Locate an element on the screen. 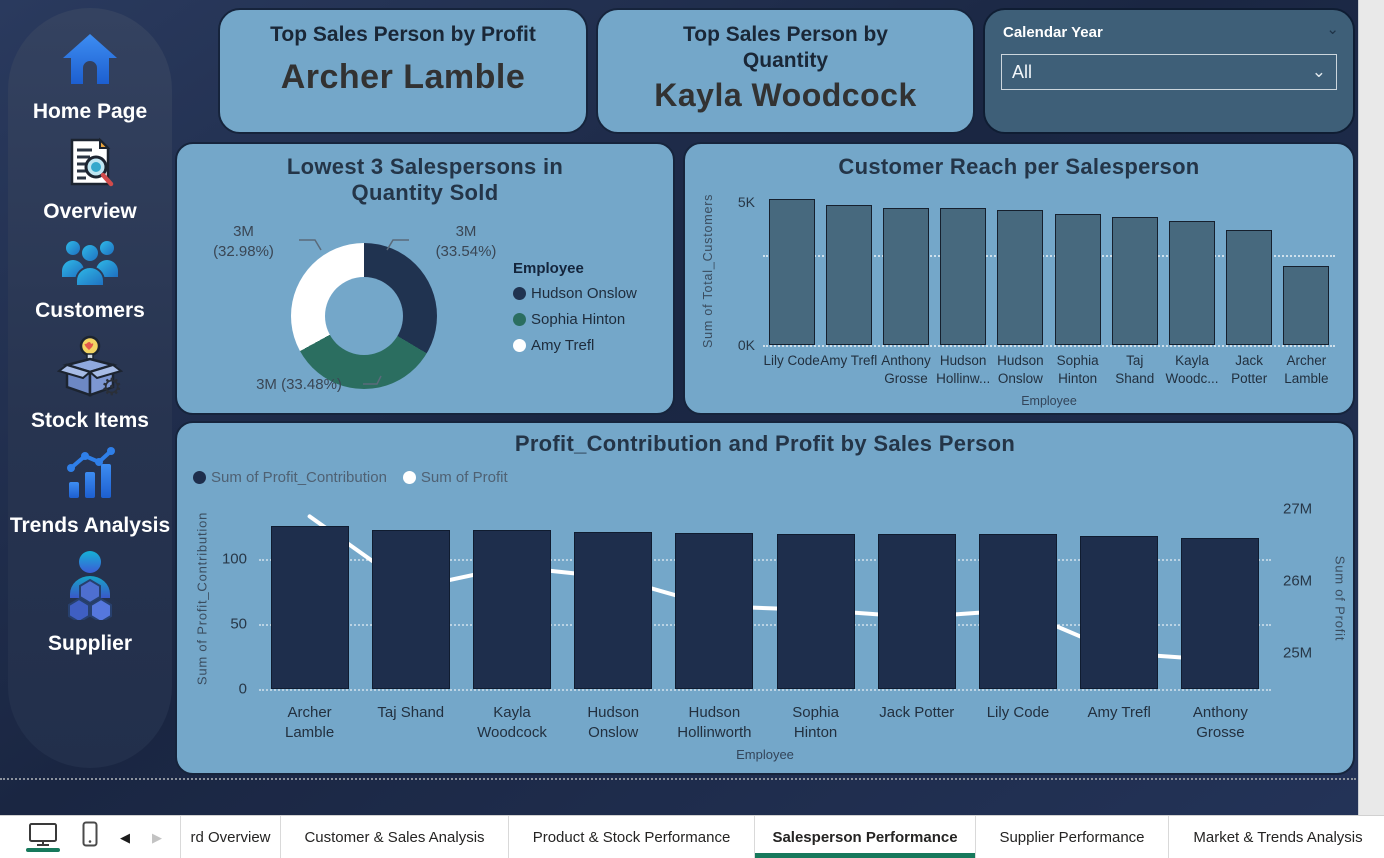 This screenshot has height=858, width=1384. right-tick: 26M is located at coordinates (1298, 581).